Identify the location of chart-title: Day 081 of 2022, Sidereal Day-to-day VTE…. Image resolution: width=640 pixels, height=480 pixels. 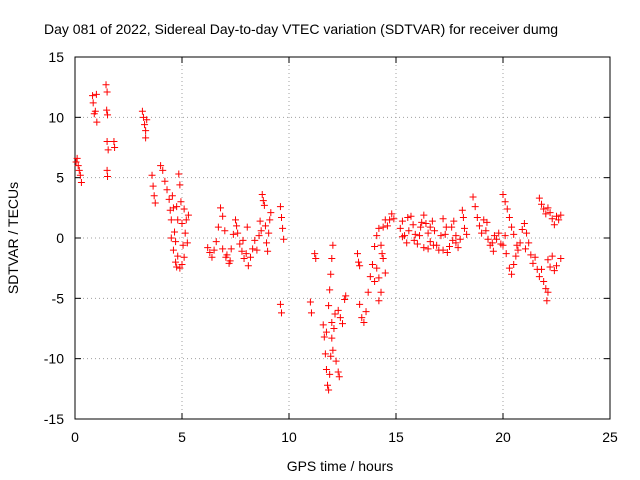
(301, 29).